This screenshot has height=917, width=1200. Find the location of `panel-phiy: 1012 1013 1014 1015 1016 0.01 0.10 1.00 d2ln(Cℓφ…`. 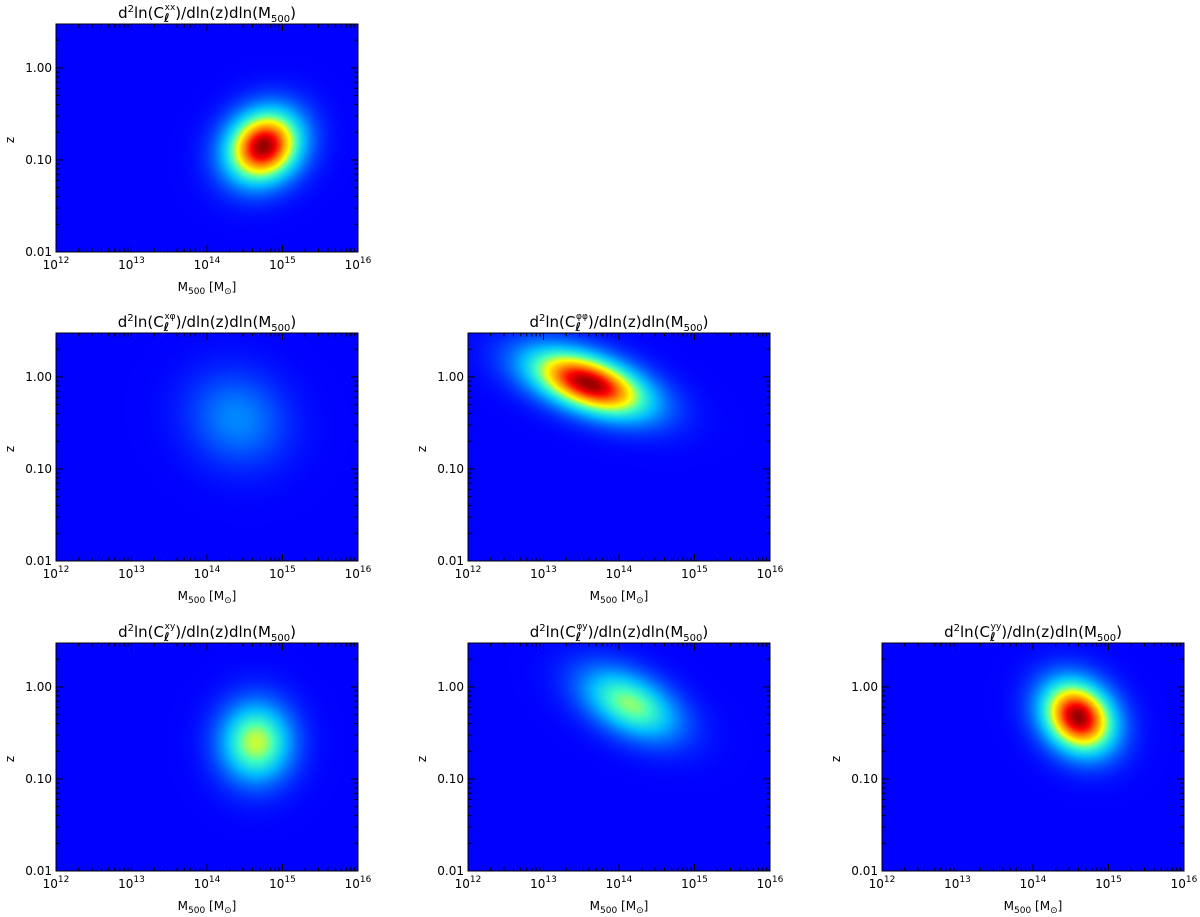

panel-phiy: 1012 1013 1014 1015 1016 0.01 0.10 1.00 d2ln(Cℓφ… is located at coordinates (612, 768).